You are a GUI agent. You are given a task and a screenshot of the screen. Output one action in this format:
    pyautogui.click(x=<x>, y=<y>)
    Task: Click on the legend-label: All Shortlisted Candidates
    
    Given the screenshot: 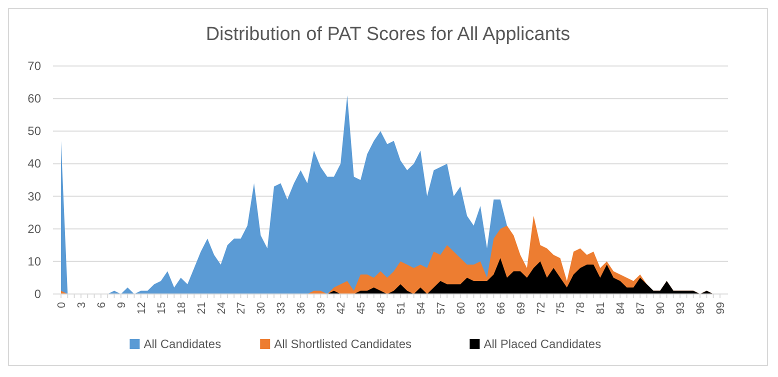 What is the action you would take?
    pyautogui.click(x=343, y=344)
    